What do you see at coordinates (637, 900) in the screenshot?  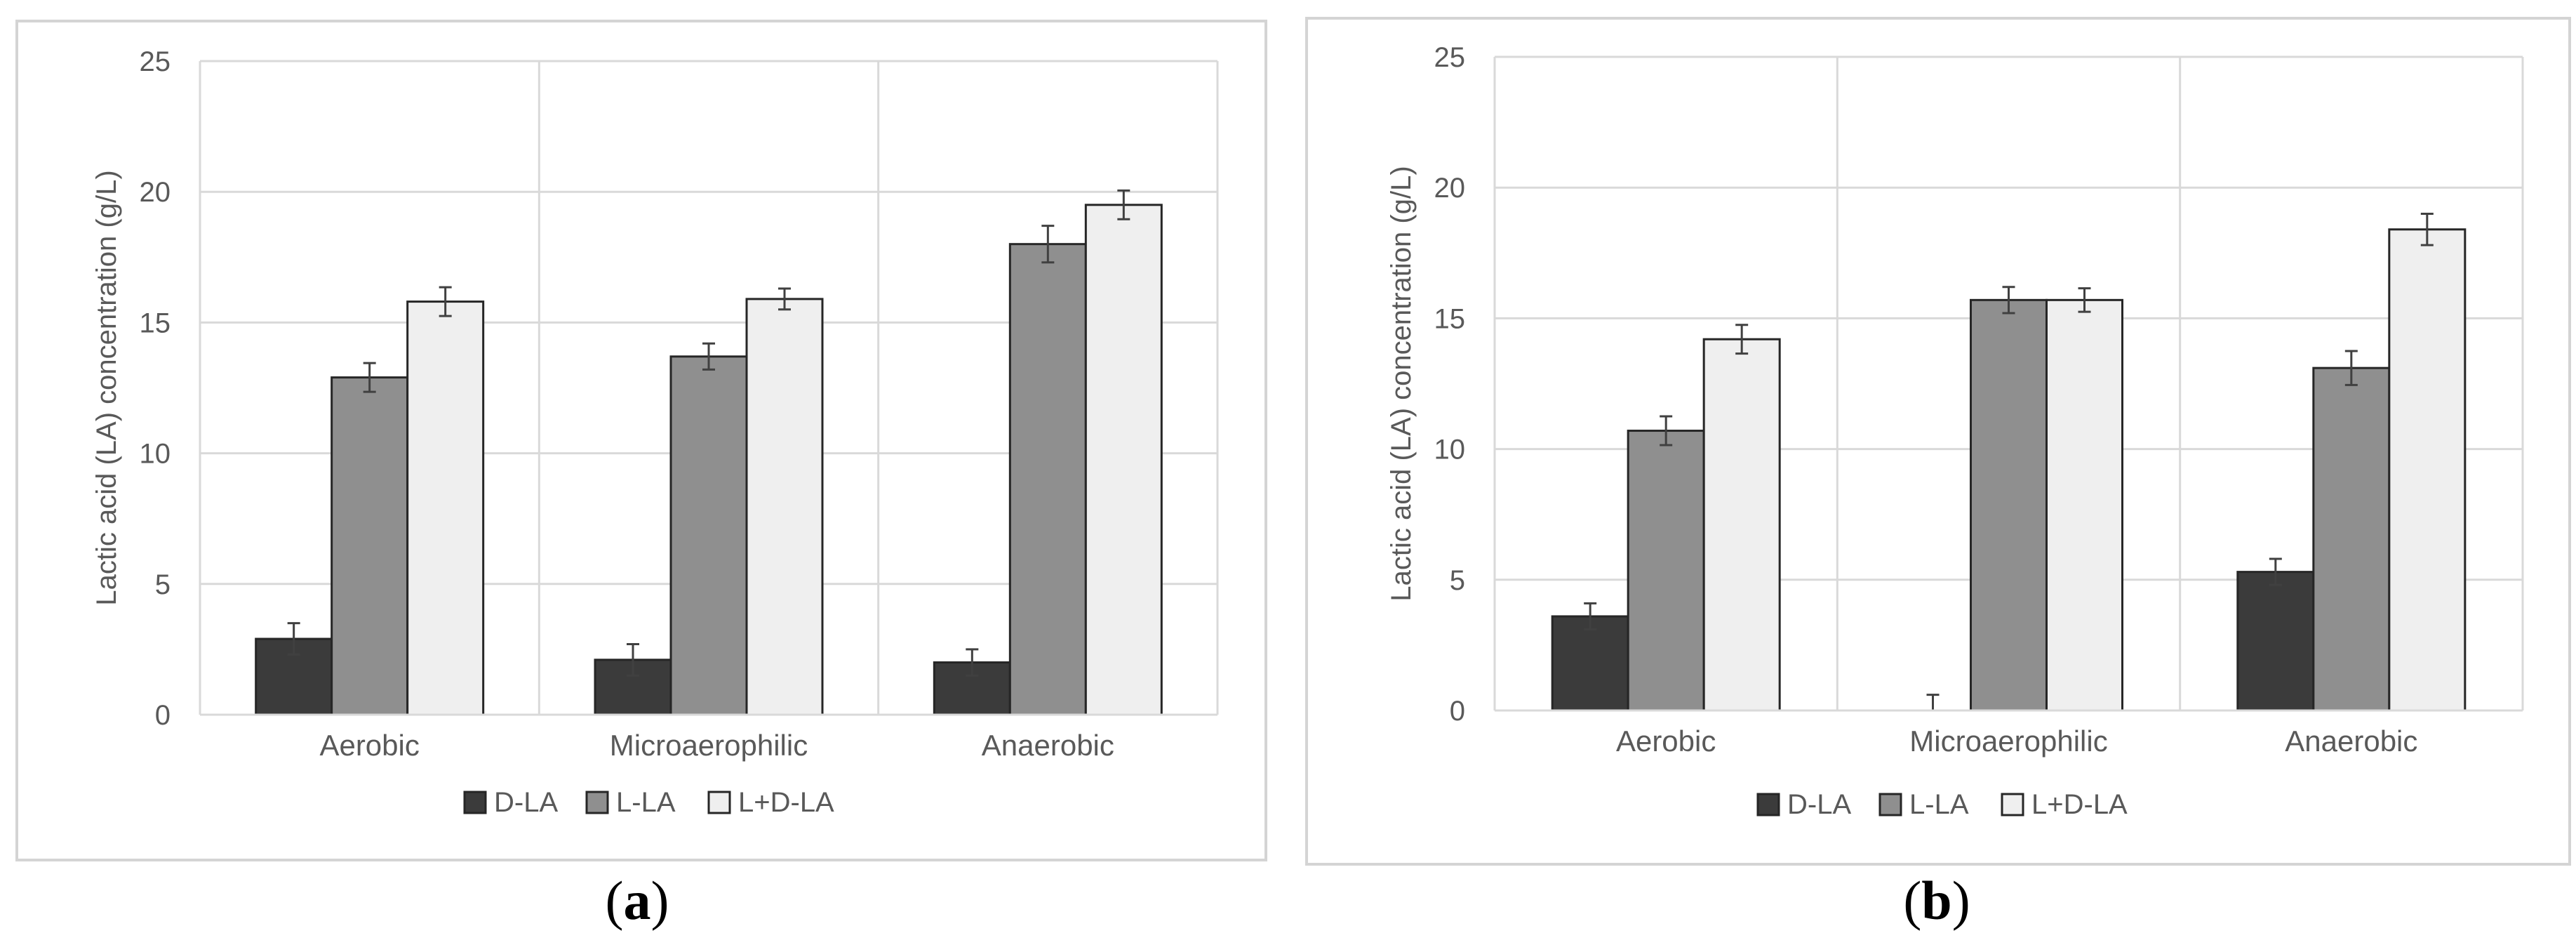 I see `caption-a: (a)` at bounding box center [637, 900].